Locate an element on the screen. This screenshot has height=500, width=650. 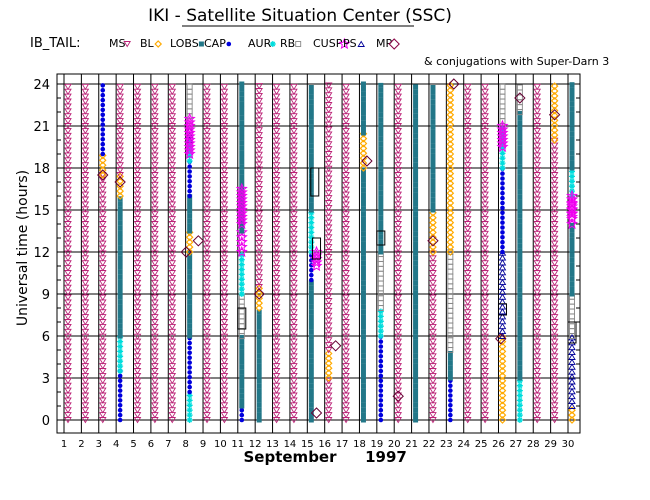
legend-marker-mp-icon is located at coordinates (394, 44).